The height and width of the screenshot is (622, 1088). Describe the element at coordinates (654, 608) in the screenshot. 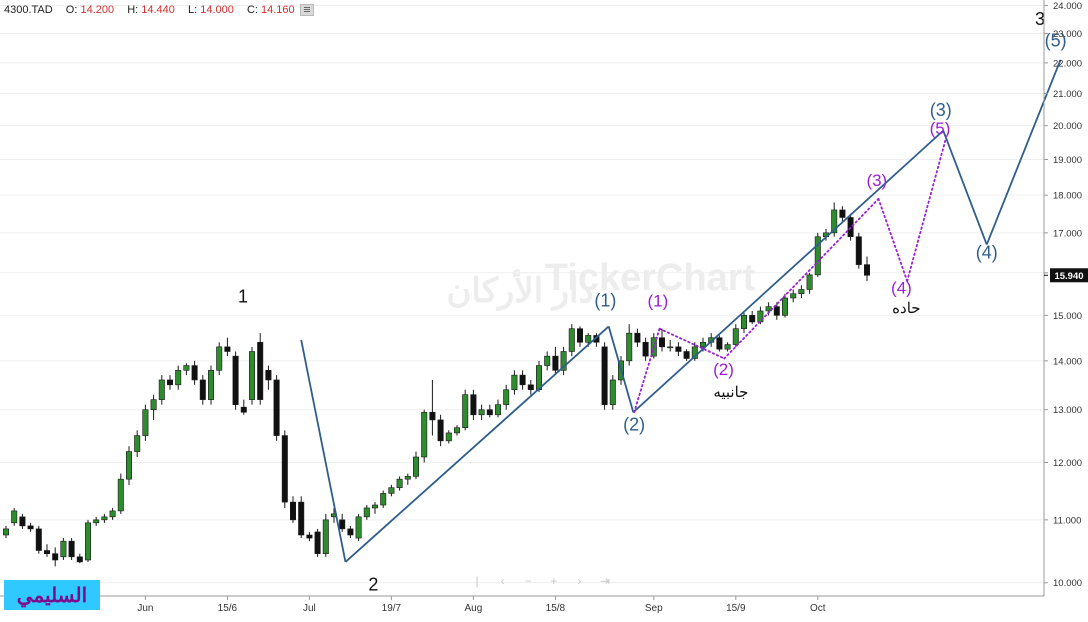

I see `x-tick-label: Sep` at that location.